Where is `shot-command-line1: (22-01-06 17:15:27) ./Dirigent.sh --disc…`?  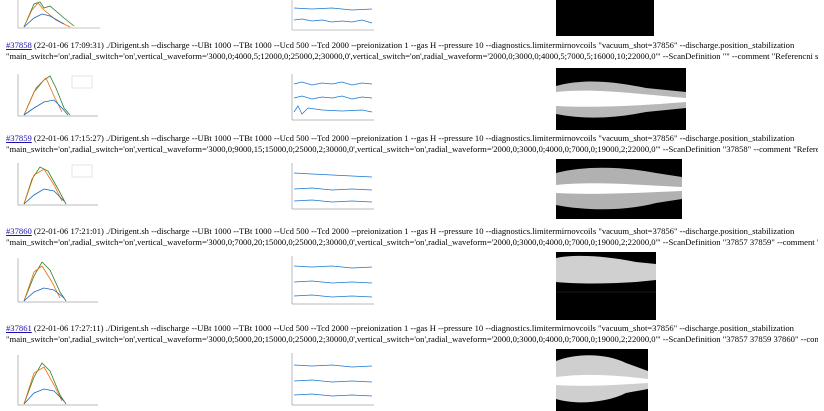
shot-command-line1: (22-01-06 17:15:27) ./Dirigent.sh --disc… is located at coordinates (413, 138).